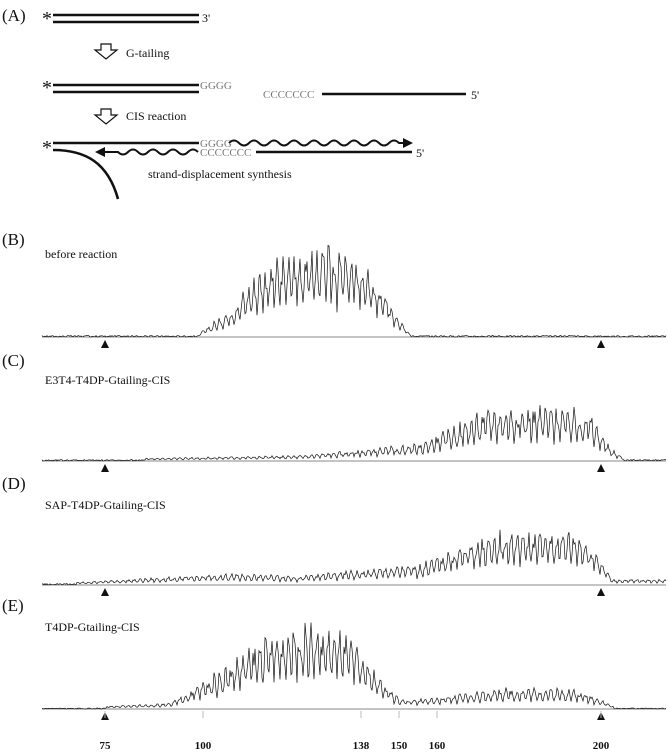 This screenshot has width=668, height=753. What do you see at coordinates (13, 360) in the screenshot?
I see `panel-label-c: (C)` at bounding box center [13, 360].